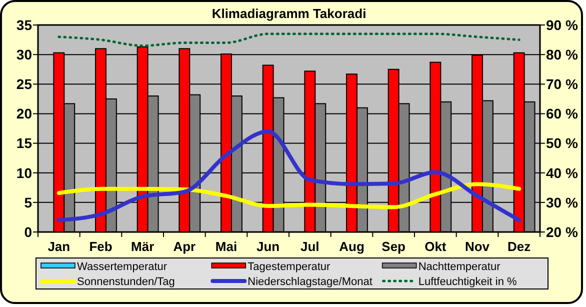 The image size is (586, 307). I want to click on y-tick-label: 20, so click(24, 114).